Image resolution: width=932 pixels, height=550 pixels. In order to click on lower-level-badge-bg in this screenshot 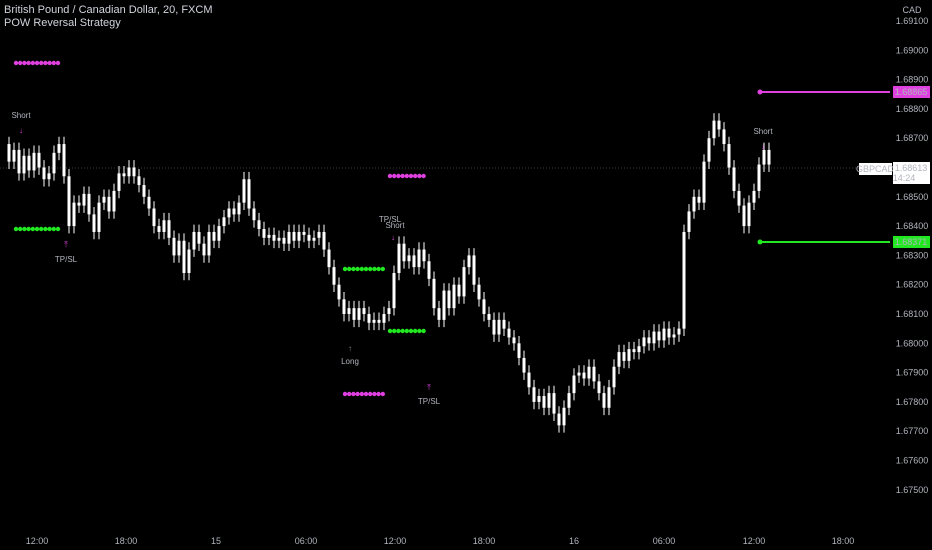, I will do `click(911, 242)`.